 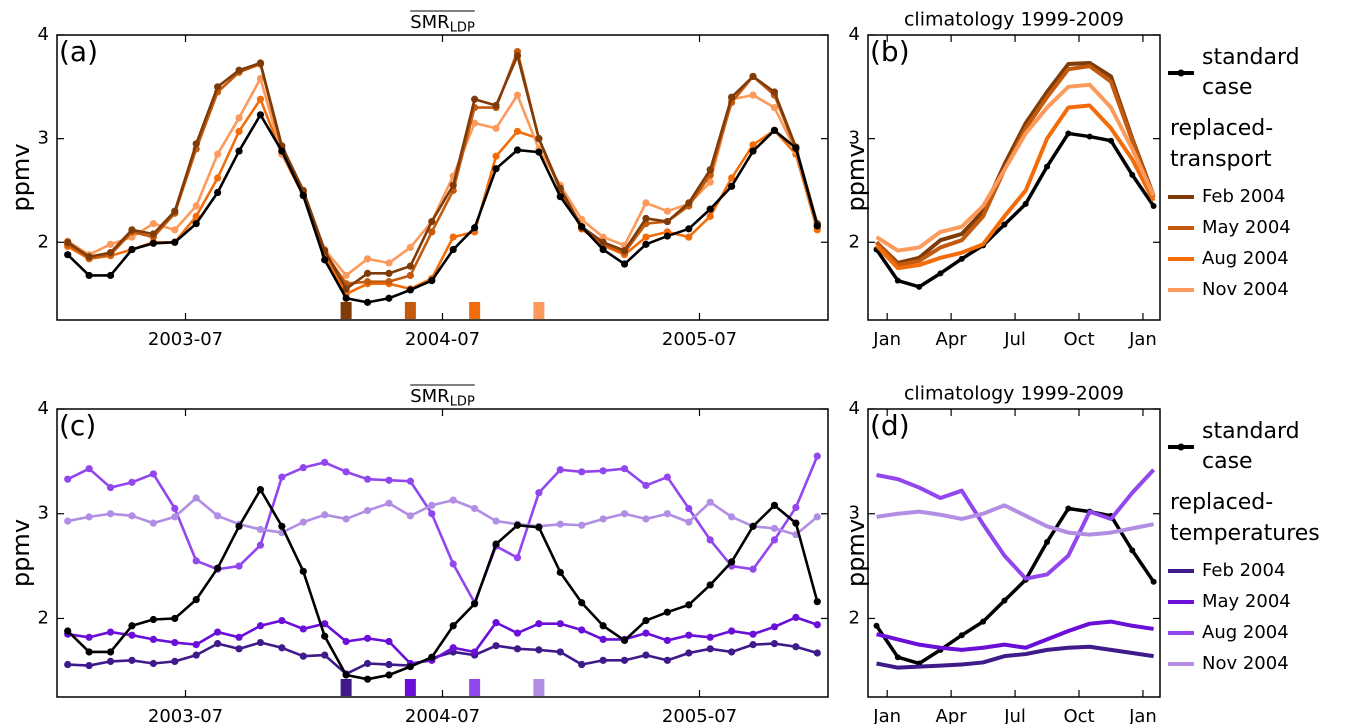 What do you see at coordinates (1245, 258) in the screenshot?
I see `legend-label: Aug 2004` at bounding box center [1245, 258].